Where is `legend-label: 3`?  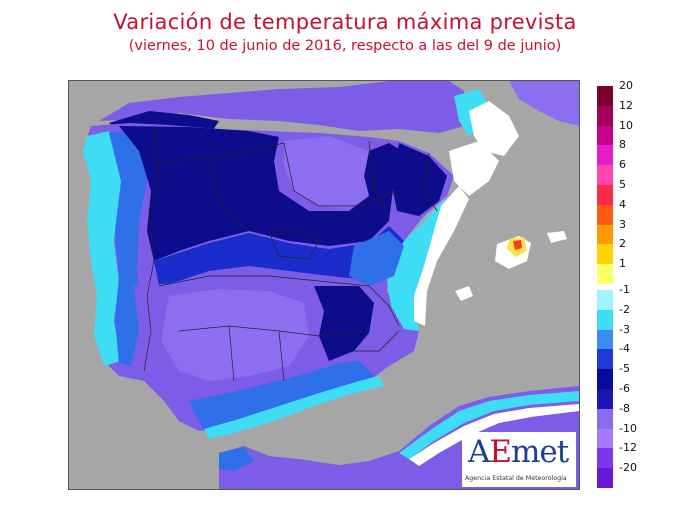 legend-label: 3 is located at coordinates (622, 224).